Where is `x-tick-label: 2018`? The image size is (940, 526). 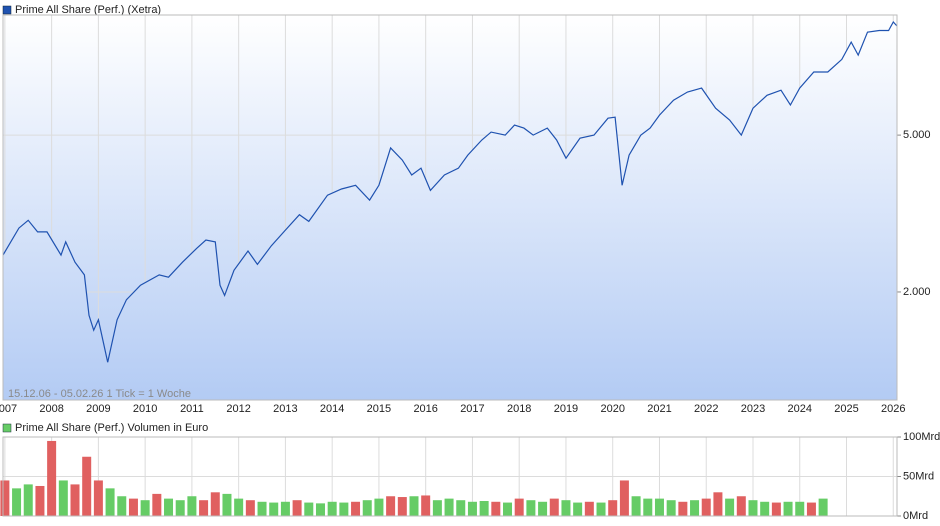
x-tick-label: 2018 is located at coordinates (519, 409).